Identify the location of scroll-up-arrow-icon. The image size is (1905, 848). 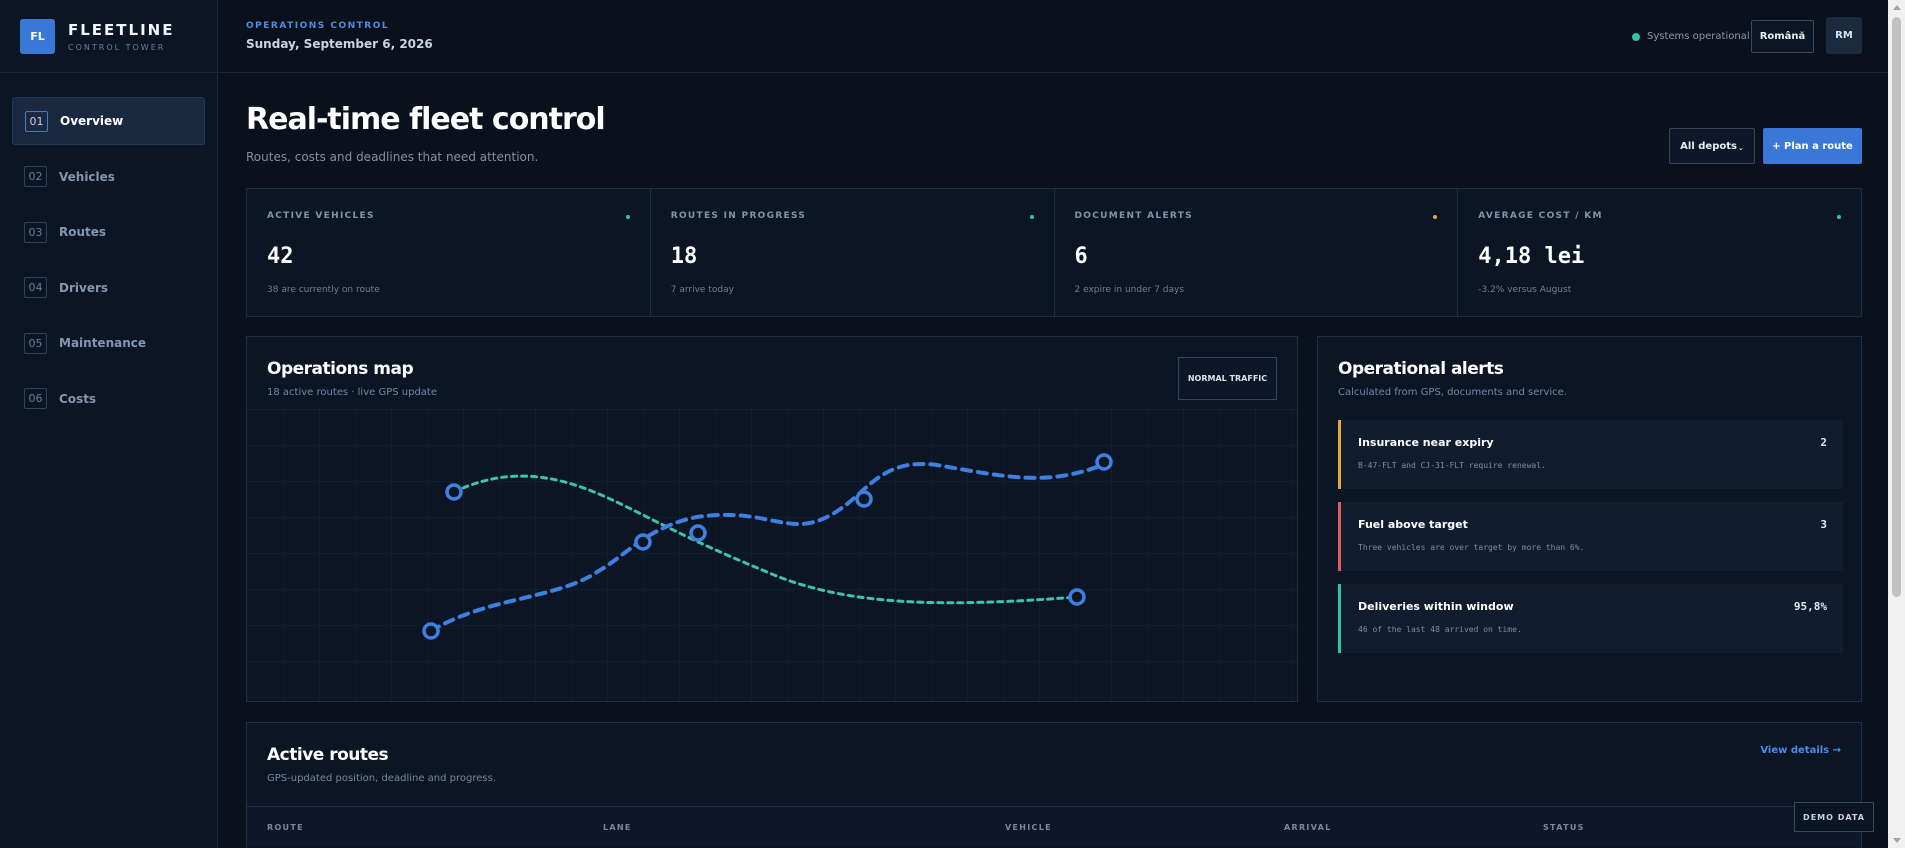
(1897, 7).